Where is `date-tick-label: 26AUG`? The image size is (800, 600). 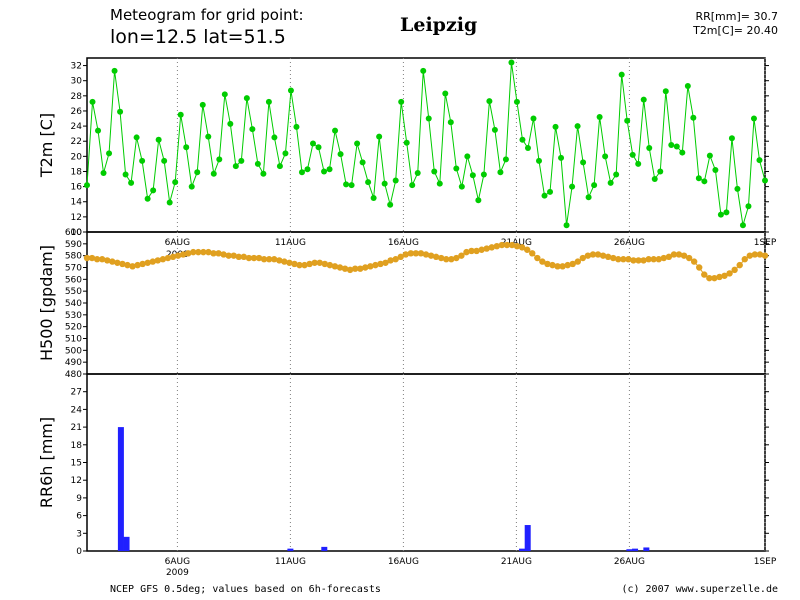 date-tick-label: 26AUG is located at coordinates (629, 562).